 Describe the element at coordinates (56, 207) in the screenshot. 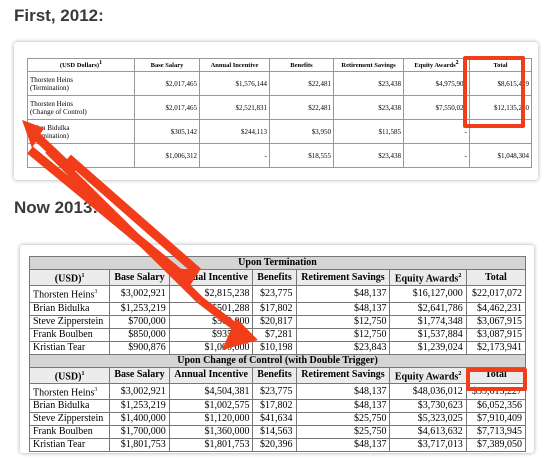

I see `heading-2013: Now 2013:` at that location.